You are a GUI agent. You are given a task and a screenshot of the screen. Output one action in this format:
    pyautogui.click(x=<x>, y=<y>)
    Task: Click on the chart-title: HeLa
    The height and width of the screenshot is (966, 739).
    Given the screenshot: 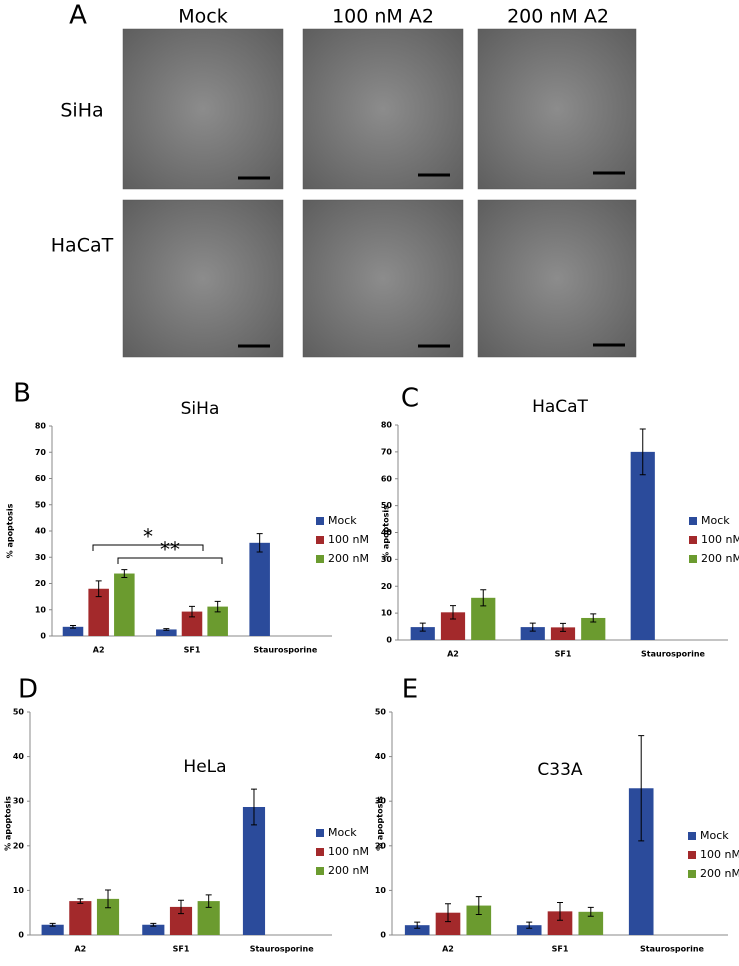 What is the action you would take?
    pyautogui.click(x=204, y=767)
    